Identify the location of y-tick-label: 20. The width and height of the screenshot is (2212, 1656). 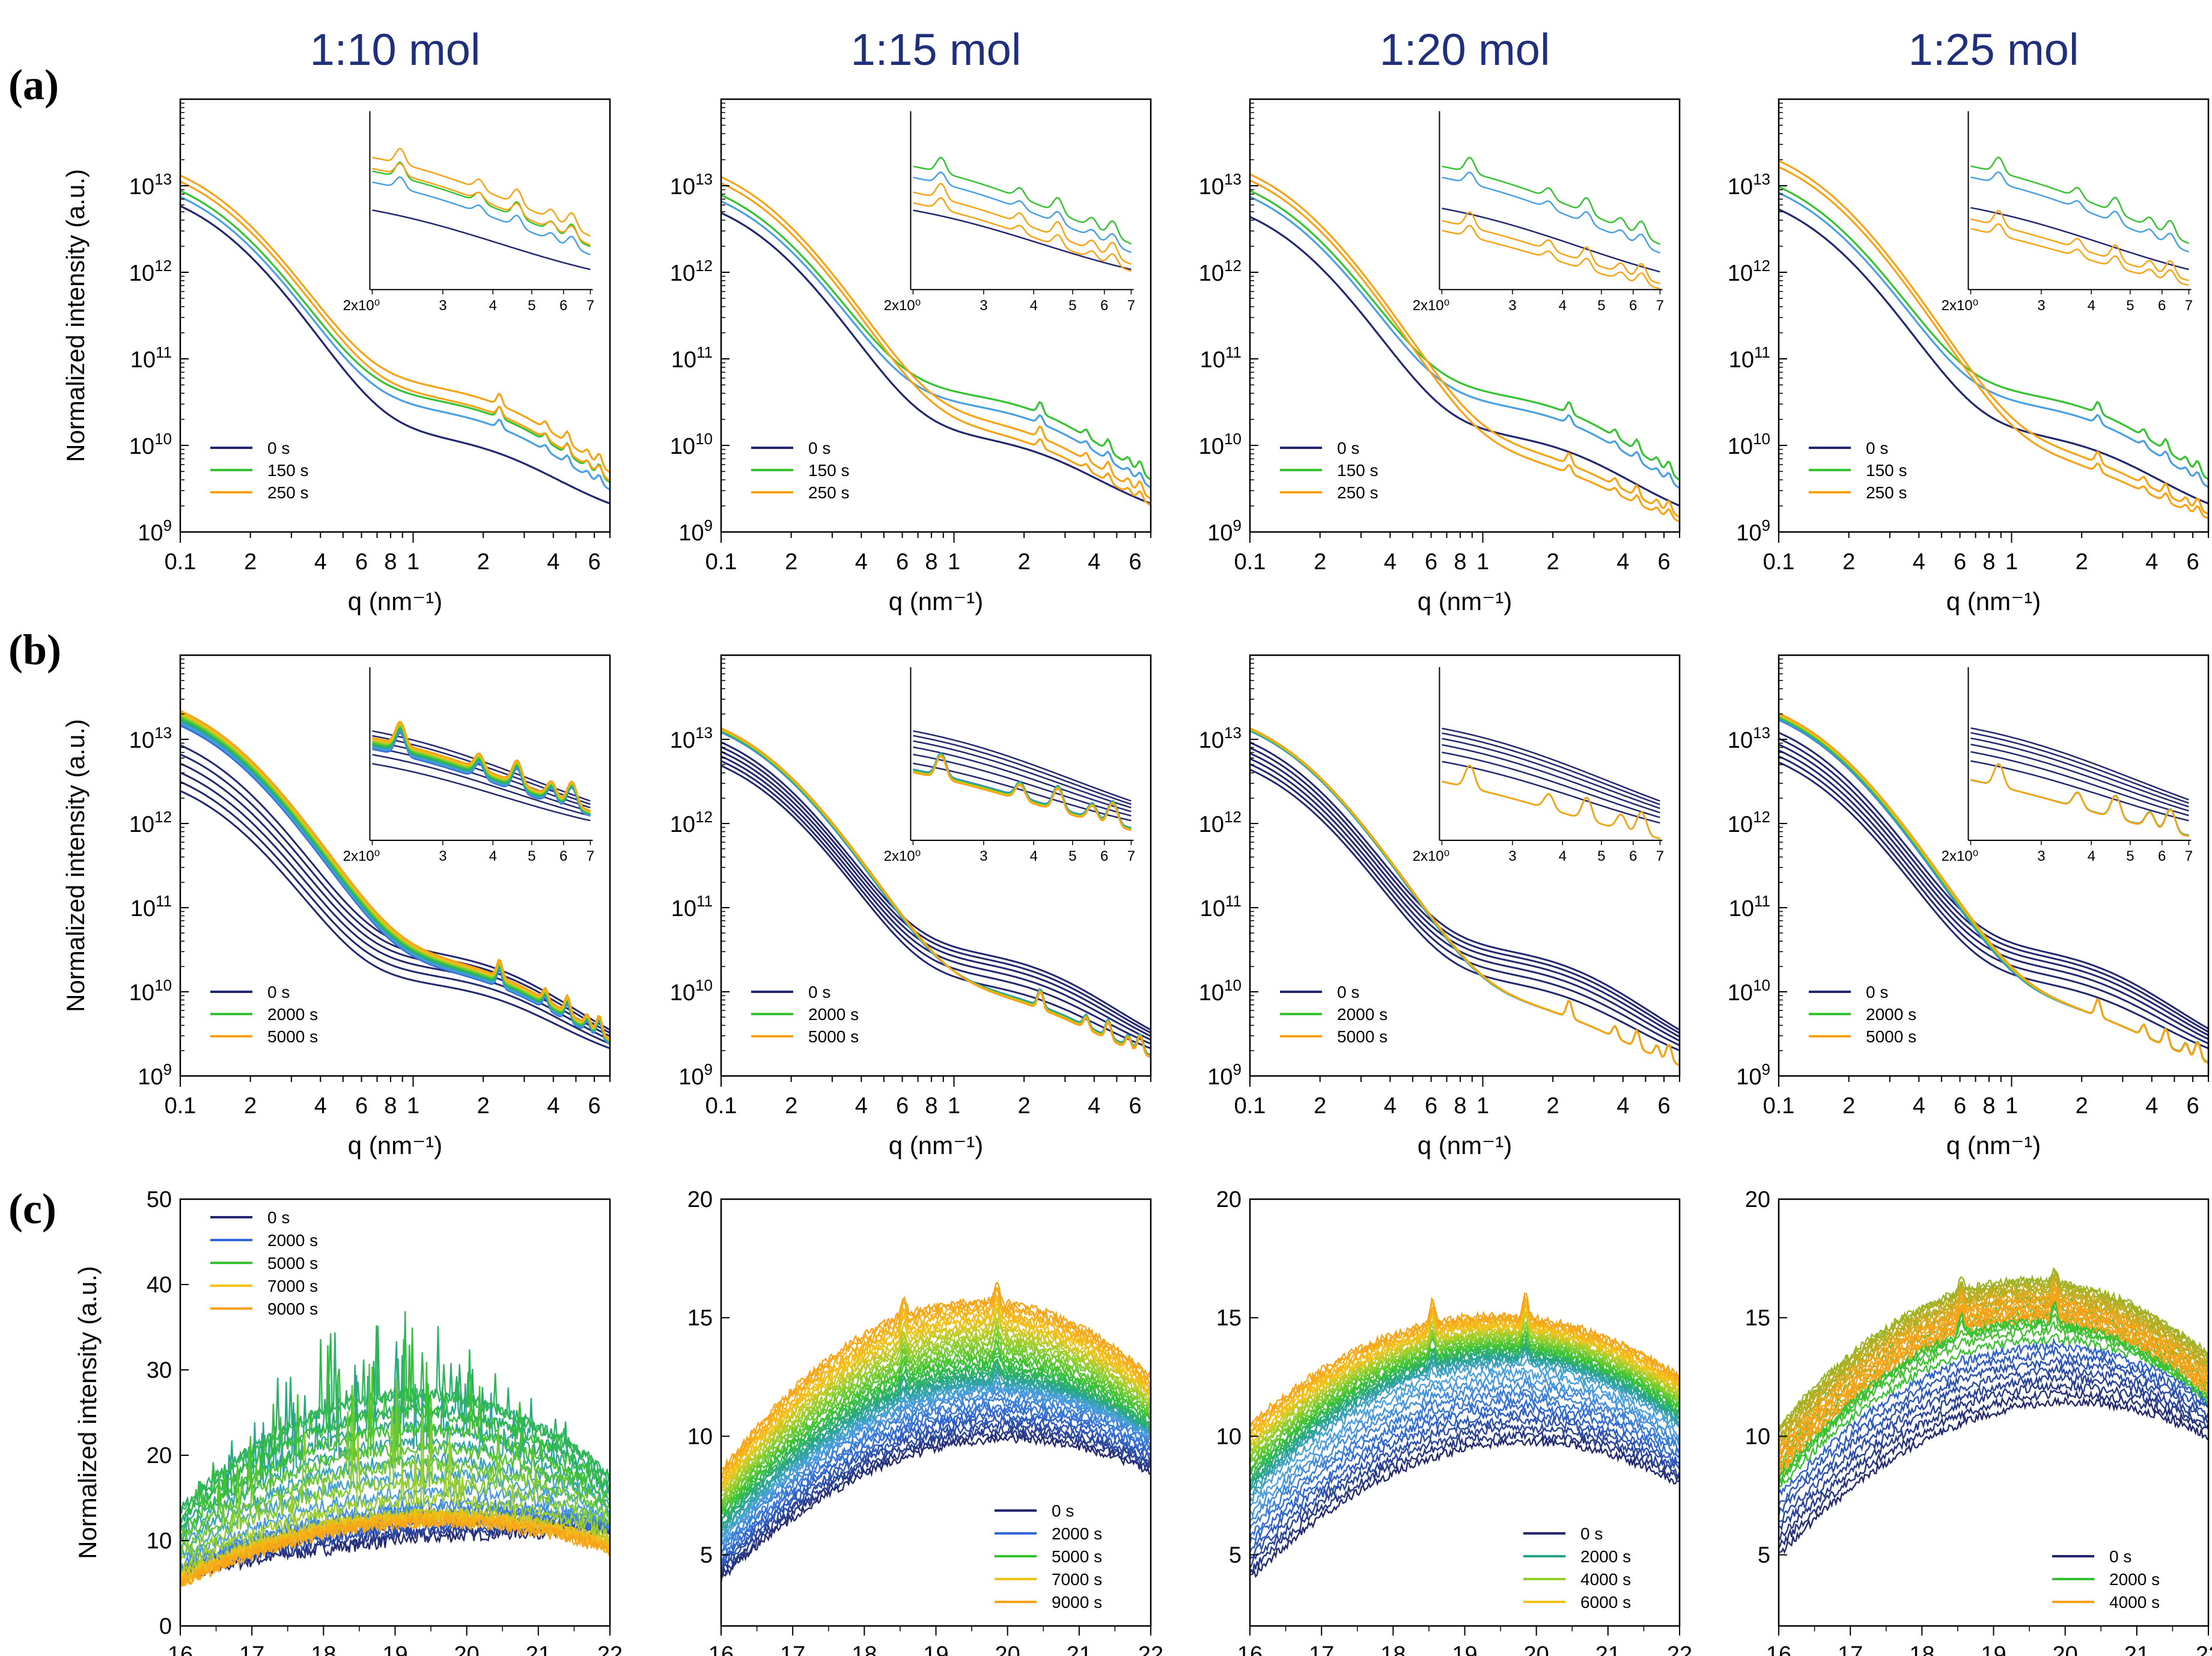
(1757, 1199).